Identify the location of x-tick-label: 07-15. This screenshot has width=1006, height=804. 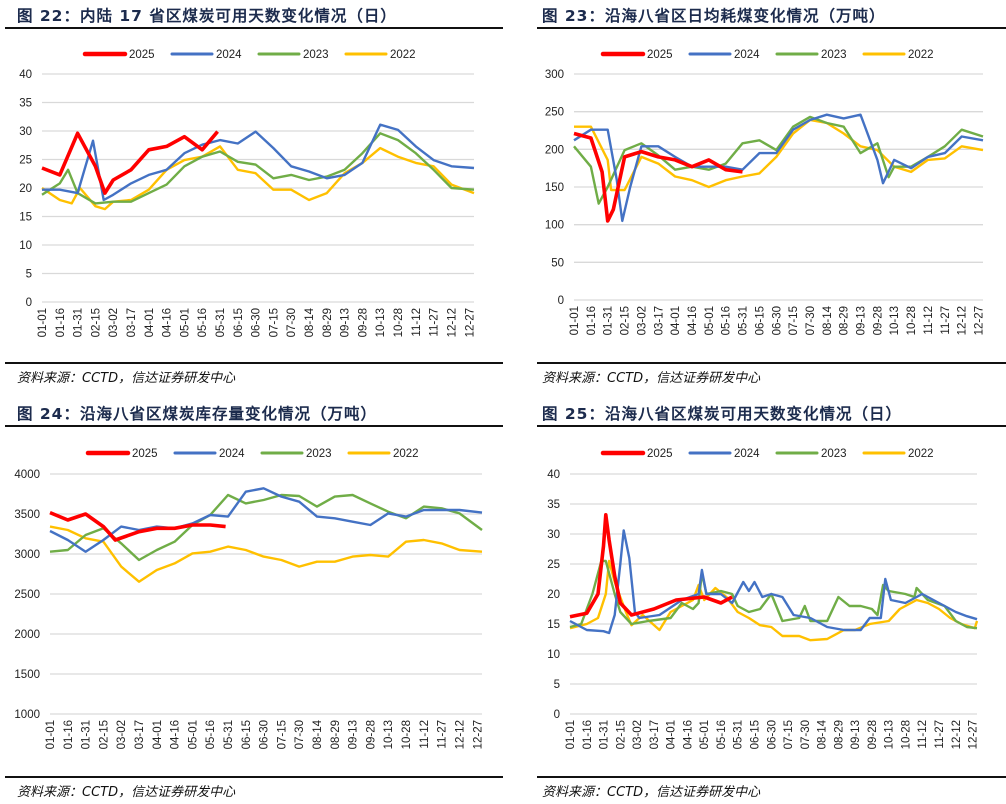
(794, 320).